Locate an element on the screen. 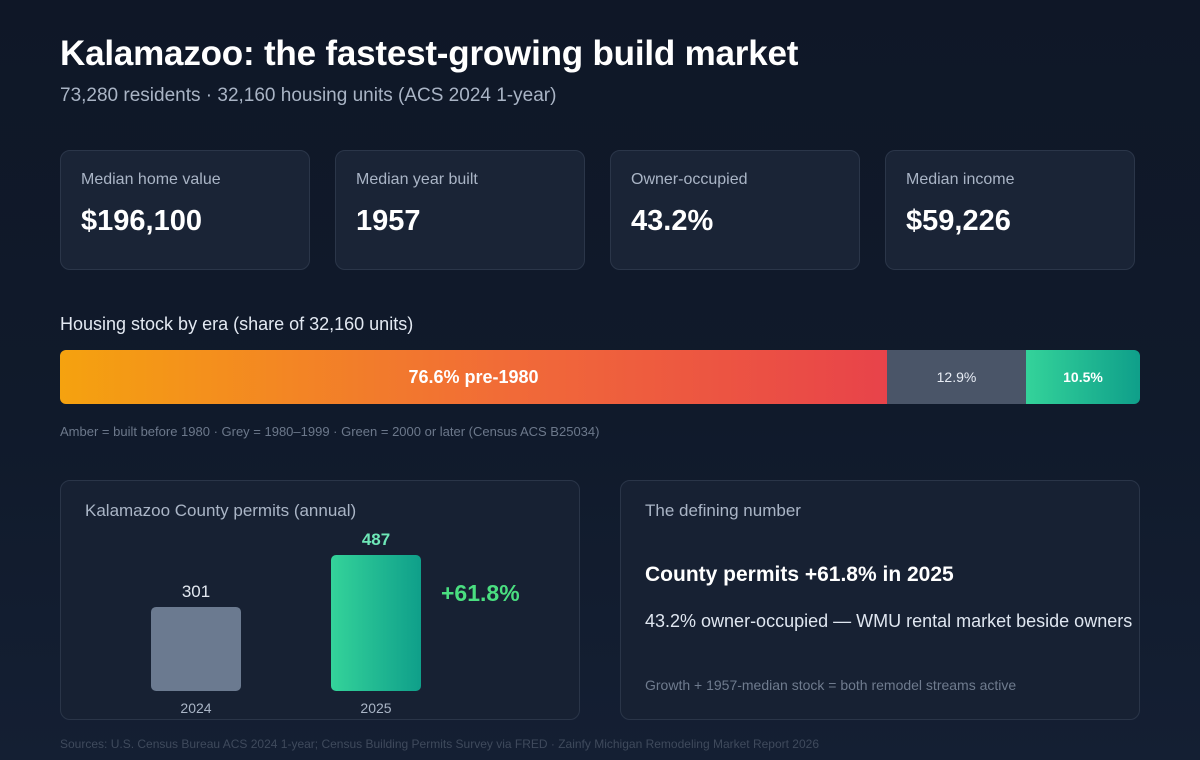 This screenshot has height=760, width=1200. x-tick-label-2025: 2025 is located at coordinates (375, 708).